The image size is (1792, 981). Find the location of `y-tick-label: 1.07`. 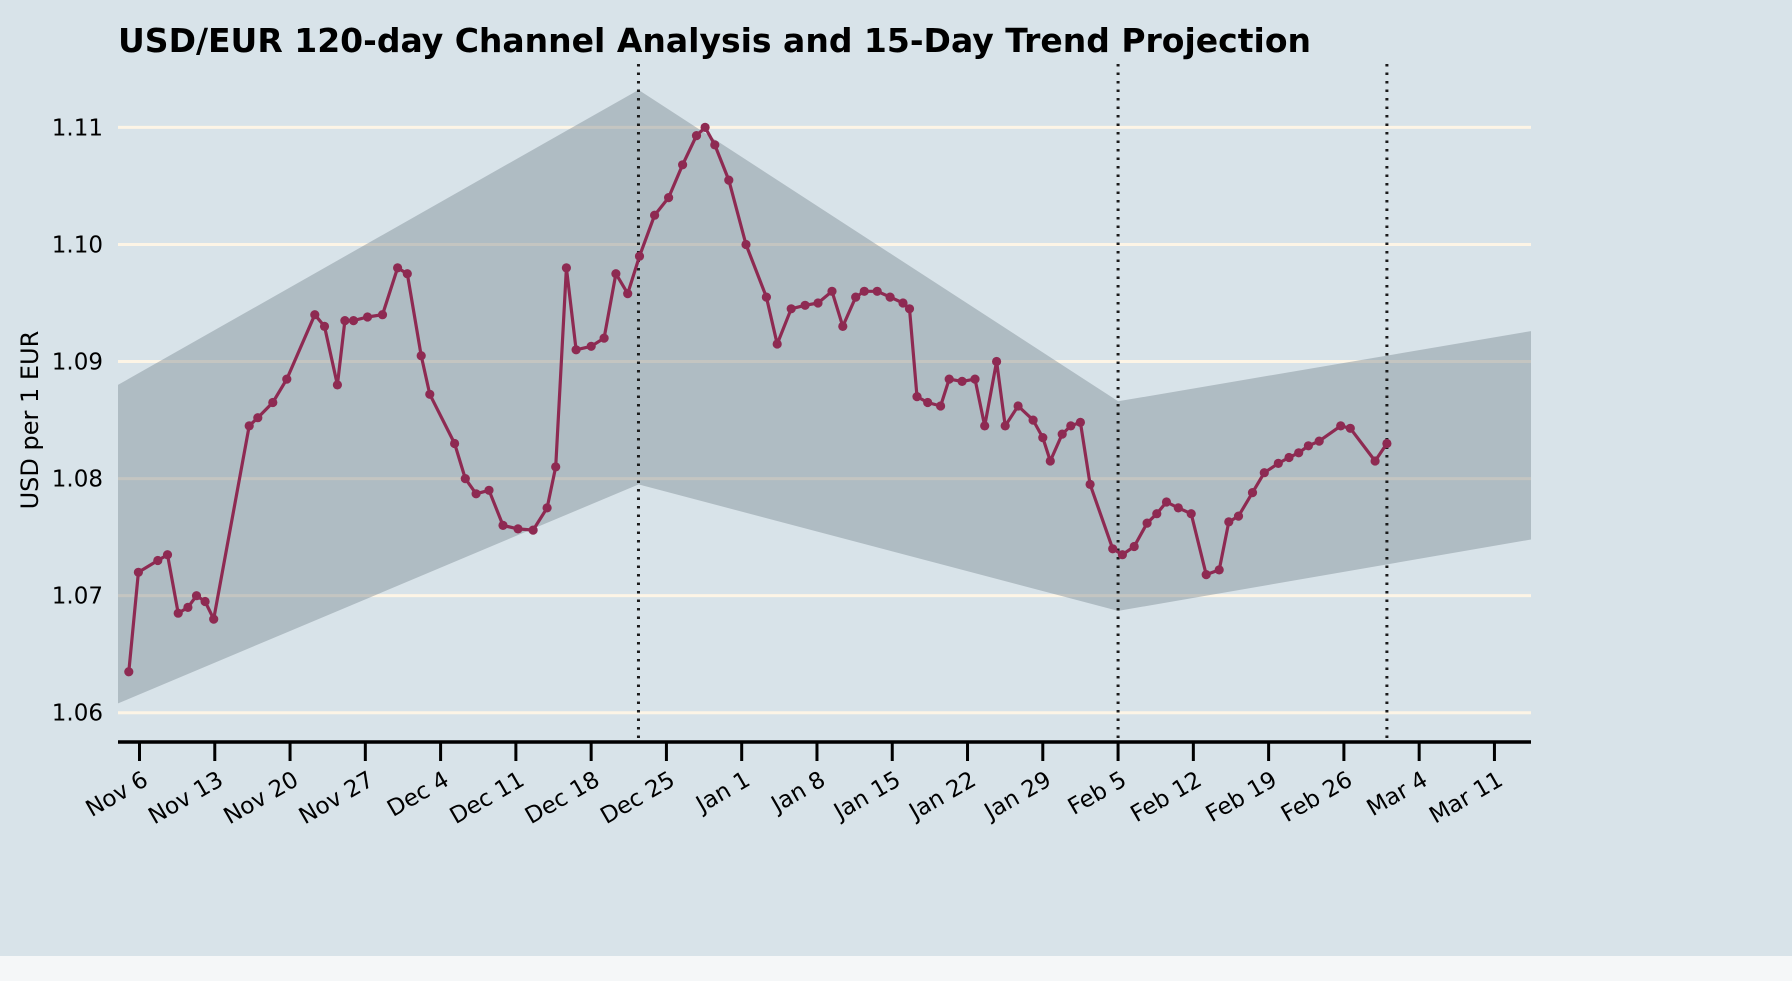

y-tick-label: 1.07 is located at coordinates (77, 597).